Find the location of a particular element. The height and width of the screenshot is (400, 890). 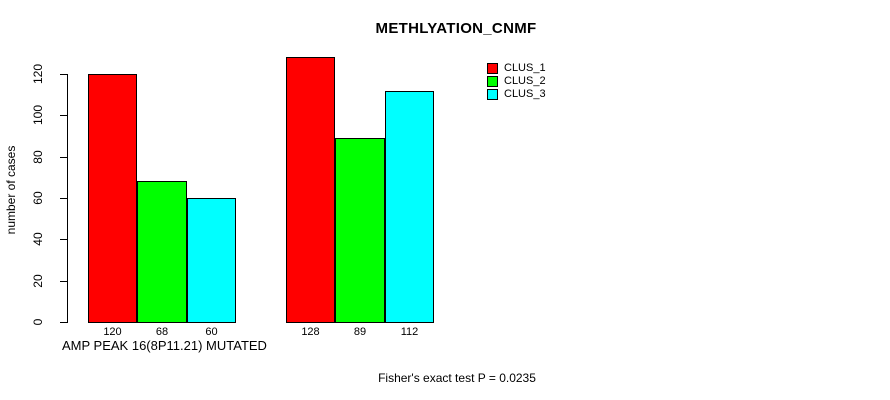

bar-value-label: 128 is located at coordinates (310, 332).